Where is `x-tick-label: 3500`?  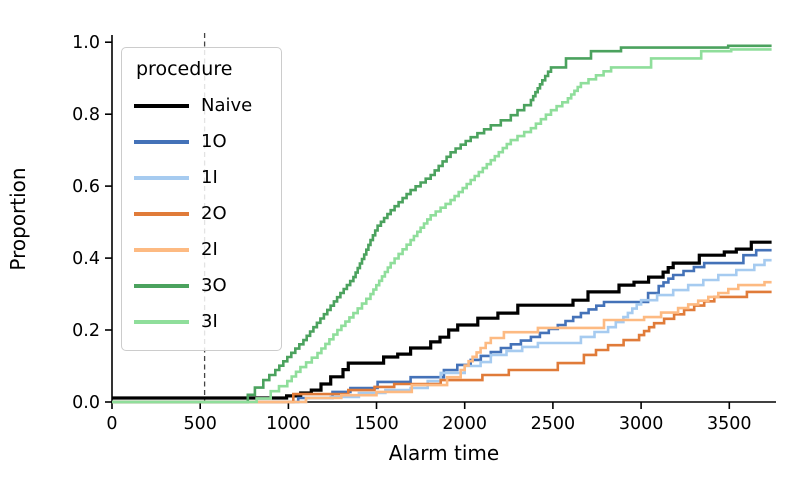 x-tick-label: 3500 is located at coordinates (729, 424).